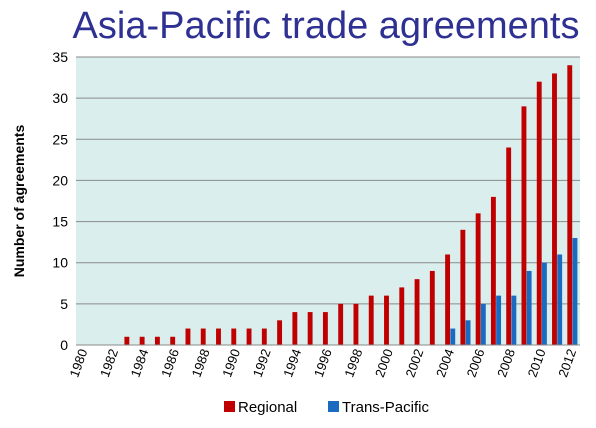  Describe the element at coordinates (267, 407) in the screenshot. I see `legend-label-regional: Regional` at that location.